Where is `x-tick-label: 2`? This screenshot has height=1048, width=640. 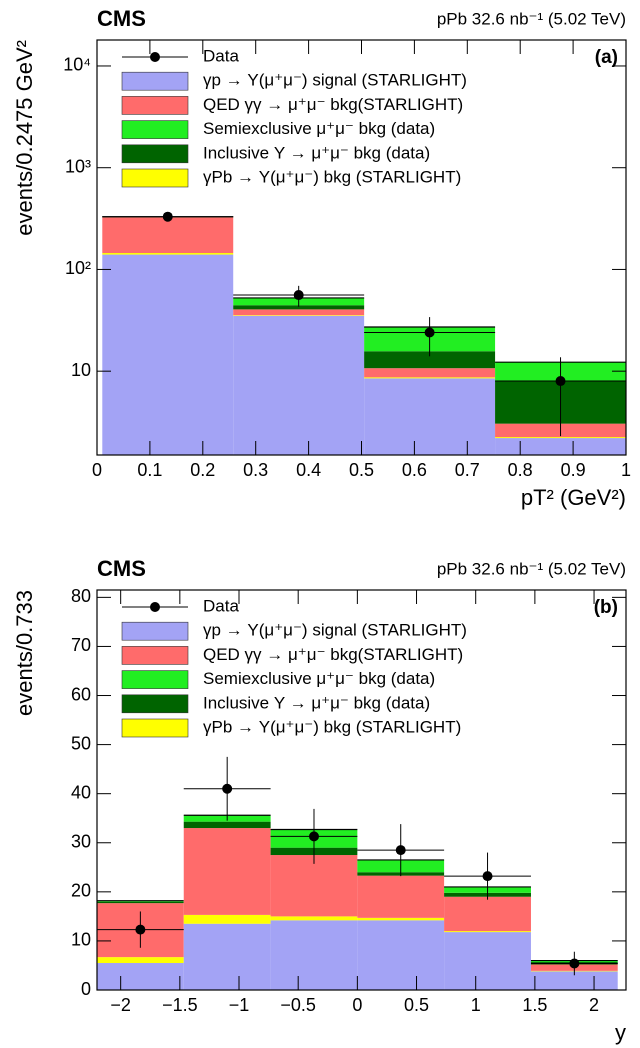
x-tick-label: 2 is located at coordinates (594, 1005).